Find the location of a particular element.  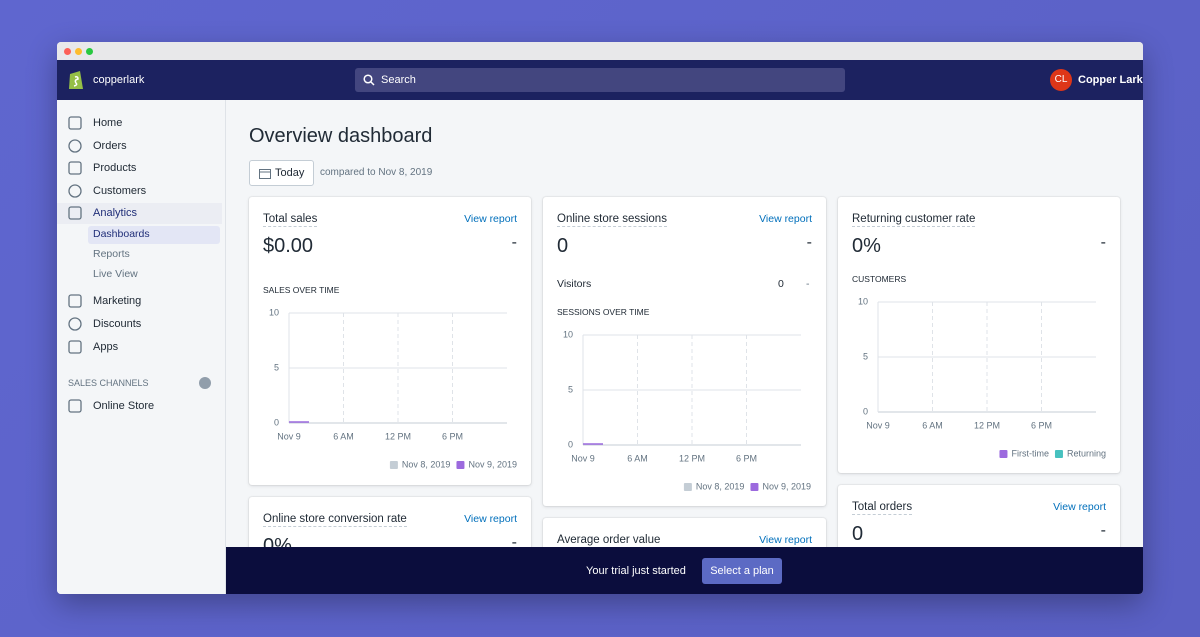

card-title: Returning customer rate is located at coordinates (914, 220).